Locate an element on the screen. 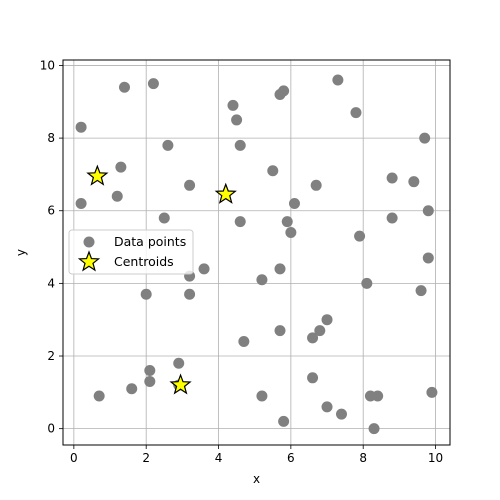 Image resolution: width=500 pixels, height=500 pixels. x-tick-label: 8 is located at coordinates (363, 458).